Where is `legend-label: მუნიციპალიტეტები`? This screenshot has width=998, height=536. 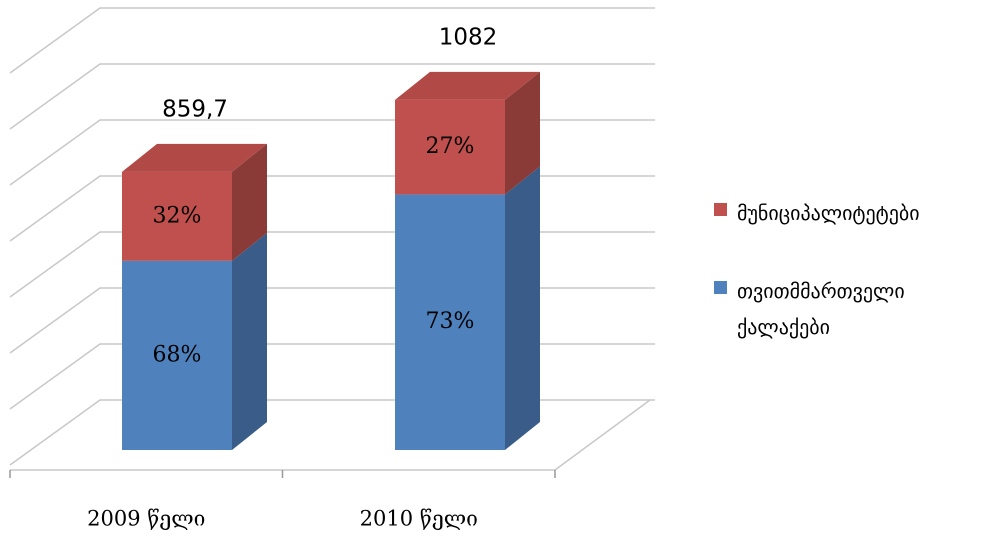 legend-label: მუნიციპალიტეტები is located at coordinates (828, 213).